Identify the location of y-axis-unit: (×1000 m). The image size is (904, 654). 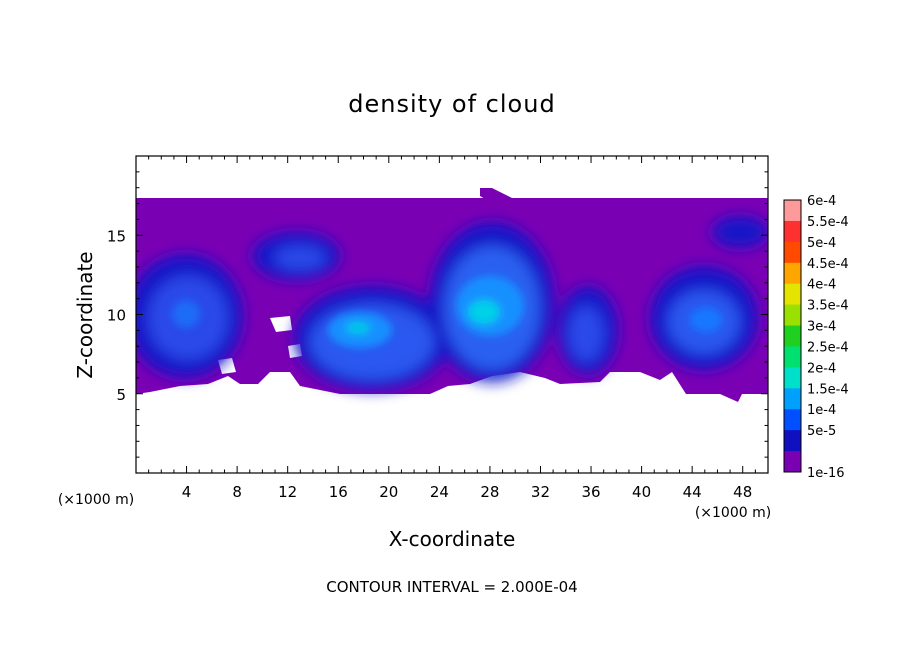
(96, 500).